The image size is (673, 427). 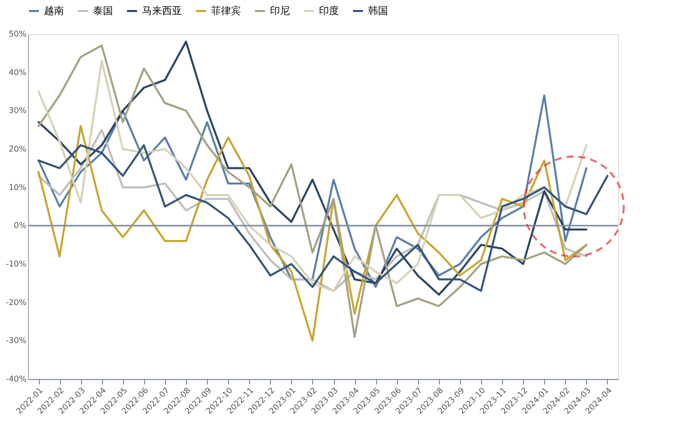 What do you see at coordinates (16, 379) in the screenshot?
I see `y-tick-label: -40%` at bounding box center [16, 379].